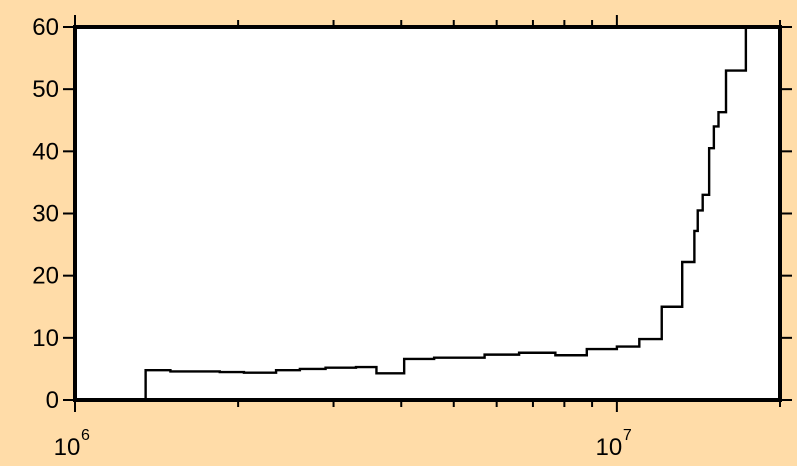 Image resolution: width=797 pixels, height=466 pixels. I want to click on y-tick-label: 50, so click(45, 89).